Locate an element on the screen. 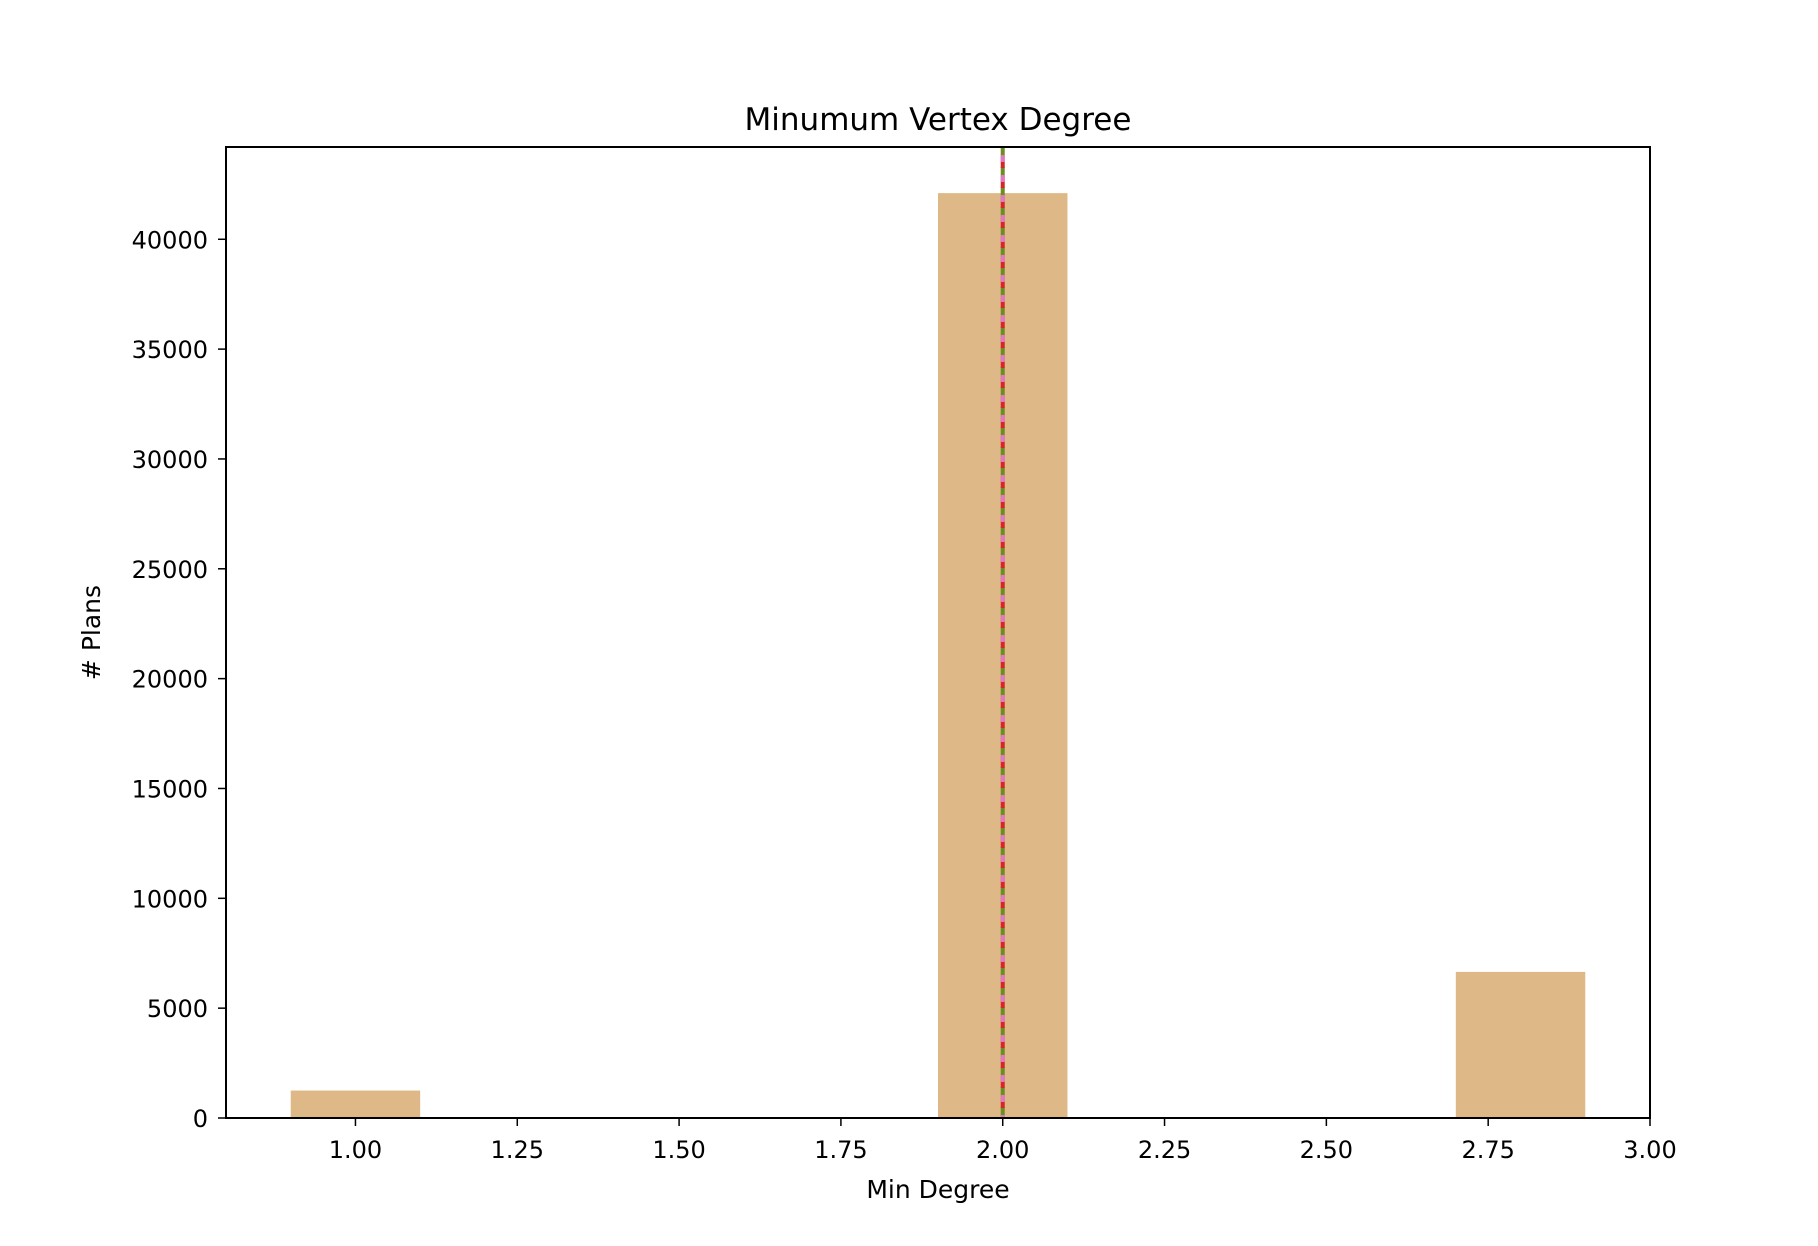 The width and height of the screenshot is (1818, 1246). y-axis-ticks: 0 5000 10000 15000 20000 25000 30000 35000 40000 is located at coordinates (179, 679).